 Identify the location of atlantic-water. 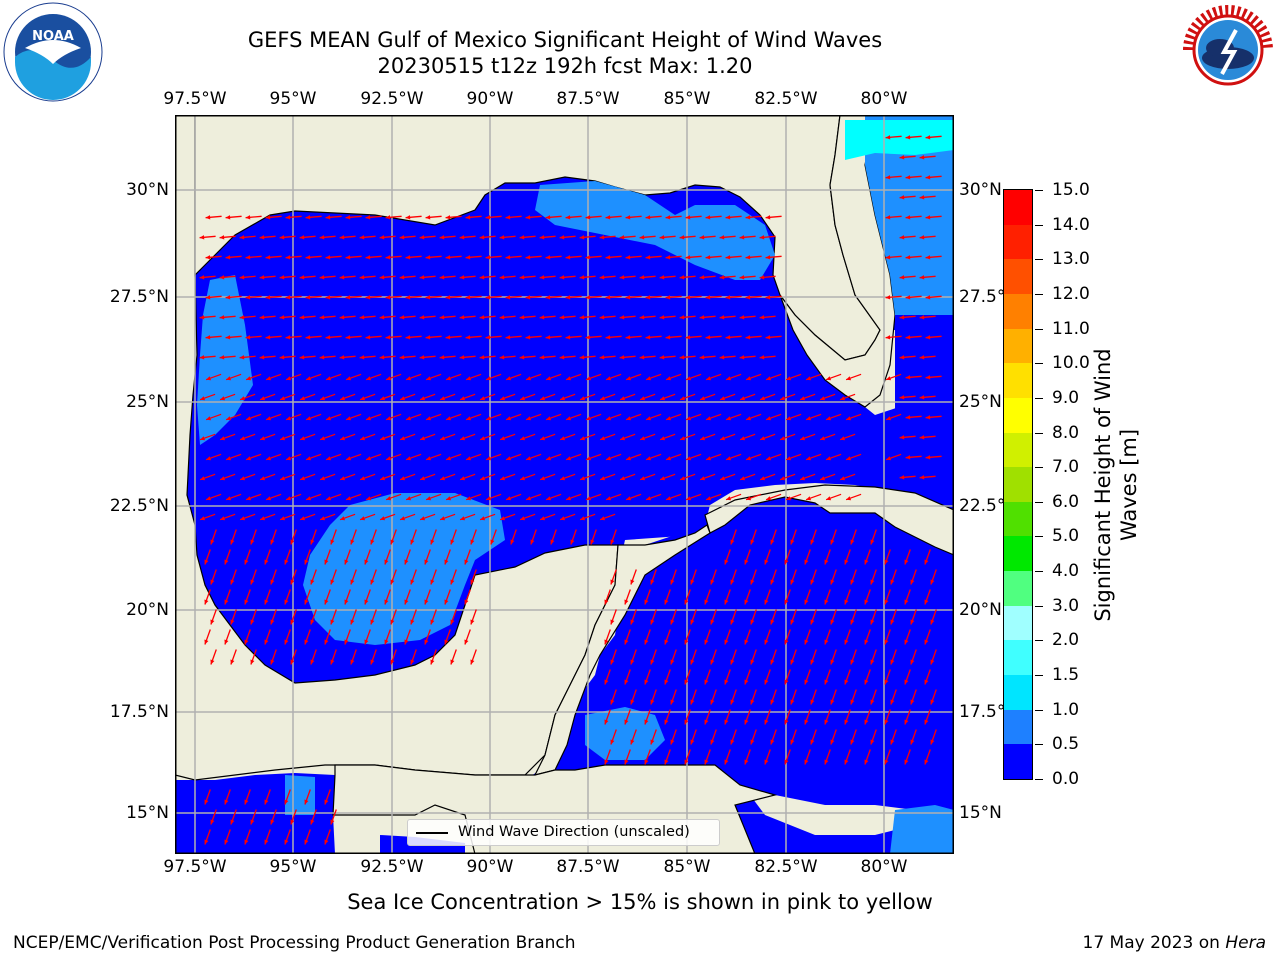
(909, 215).